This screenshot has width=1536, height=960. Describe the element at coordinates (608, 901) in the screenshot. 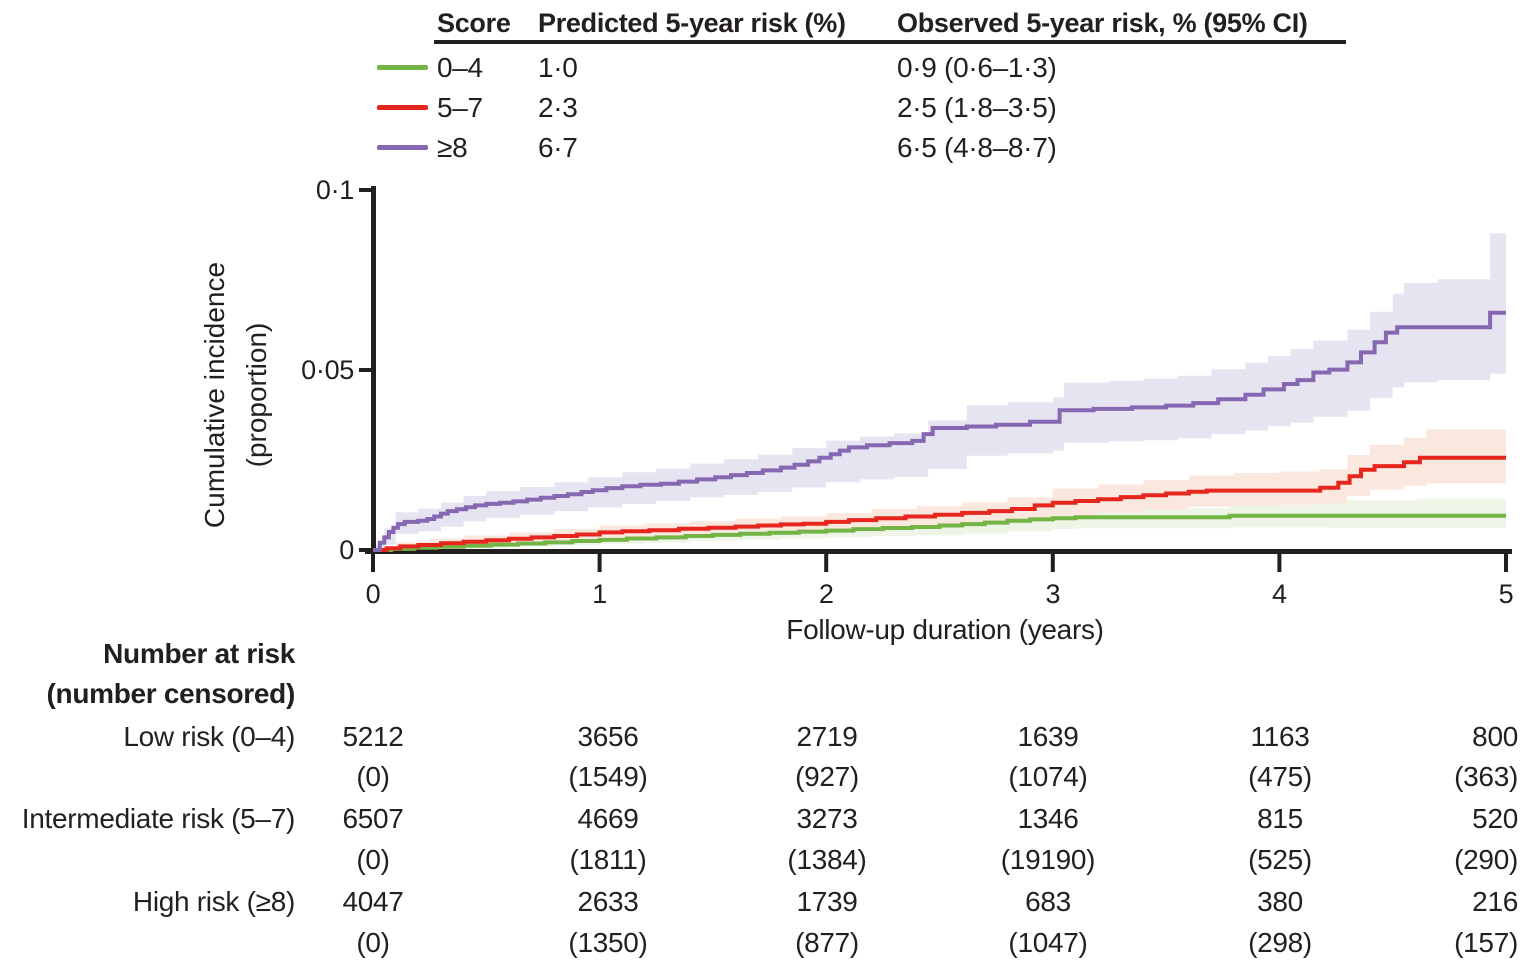

I see `risk-at_risk-cell: 2633` at that location.